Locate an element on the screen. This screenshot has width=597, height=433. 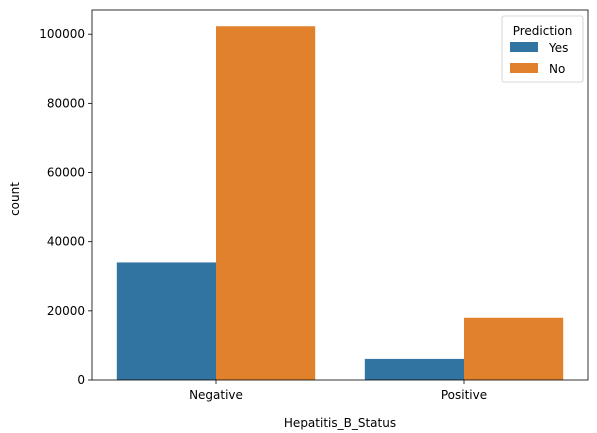
legend-label-yes: Yes is located at coordinates (558, 48).